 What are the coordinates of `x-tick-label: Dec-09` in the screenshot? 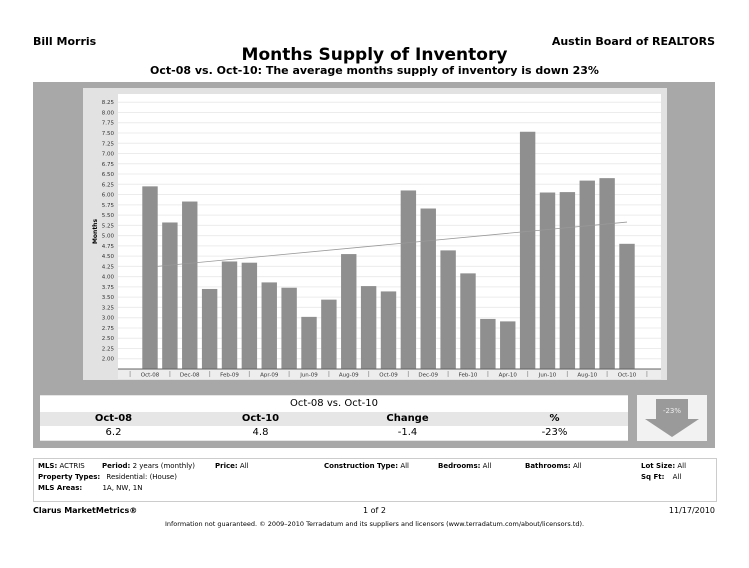 It's located at (428, 376).